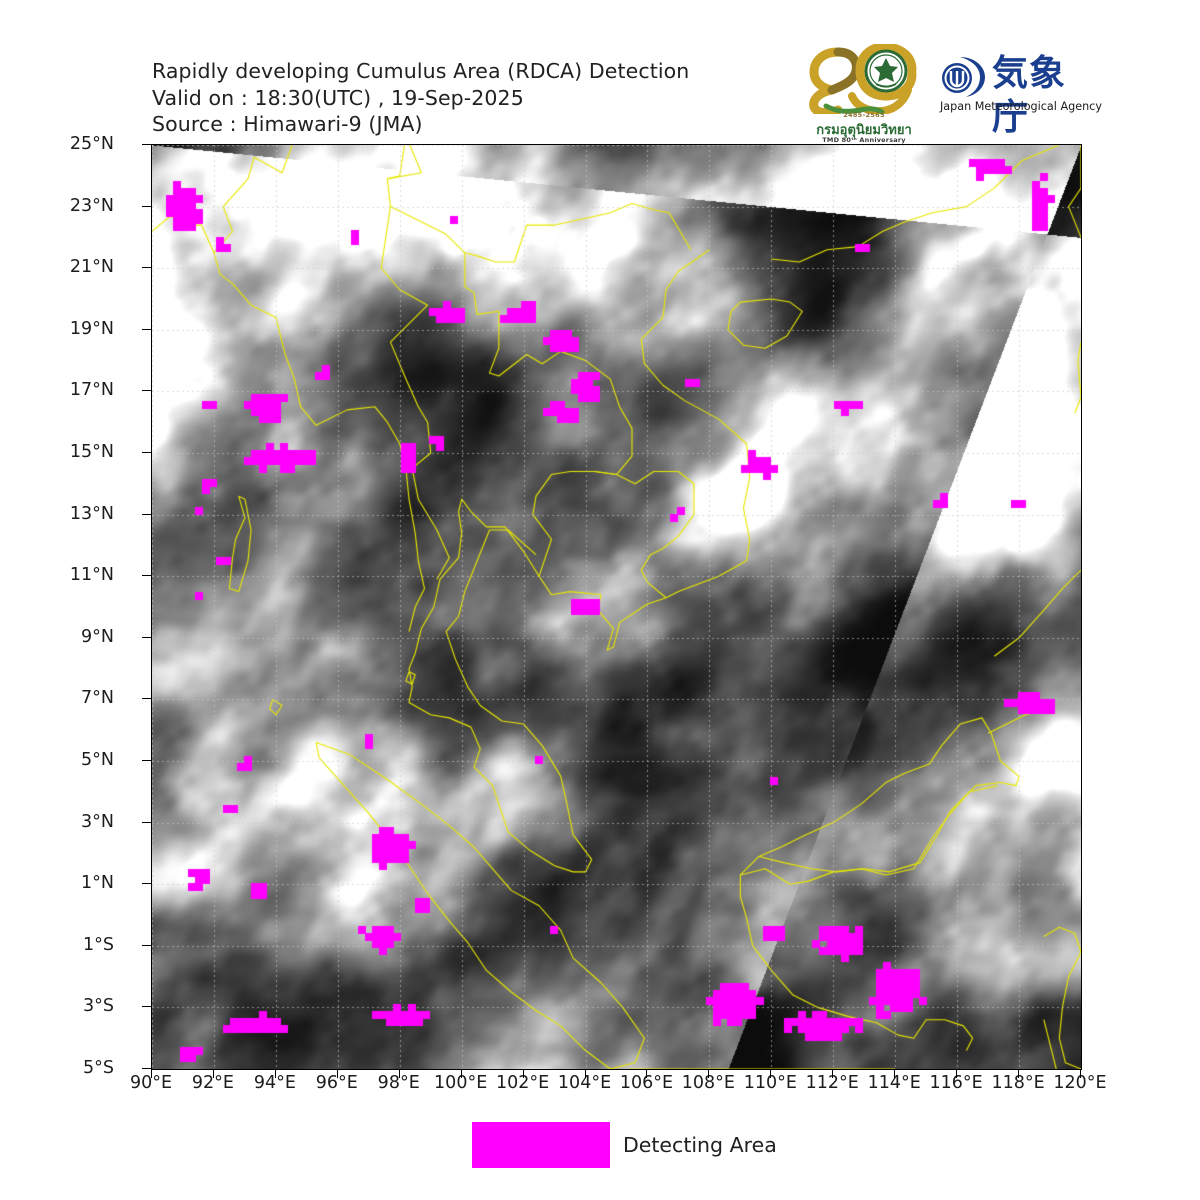 The height and width of the screenshot is (1200, 1200). What do you see at coordinates (832, 1083) in the screenshot?
I see `x-axis-tick-label: 112°E` at bounding box center [832, 1083].